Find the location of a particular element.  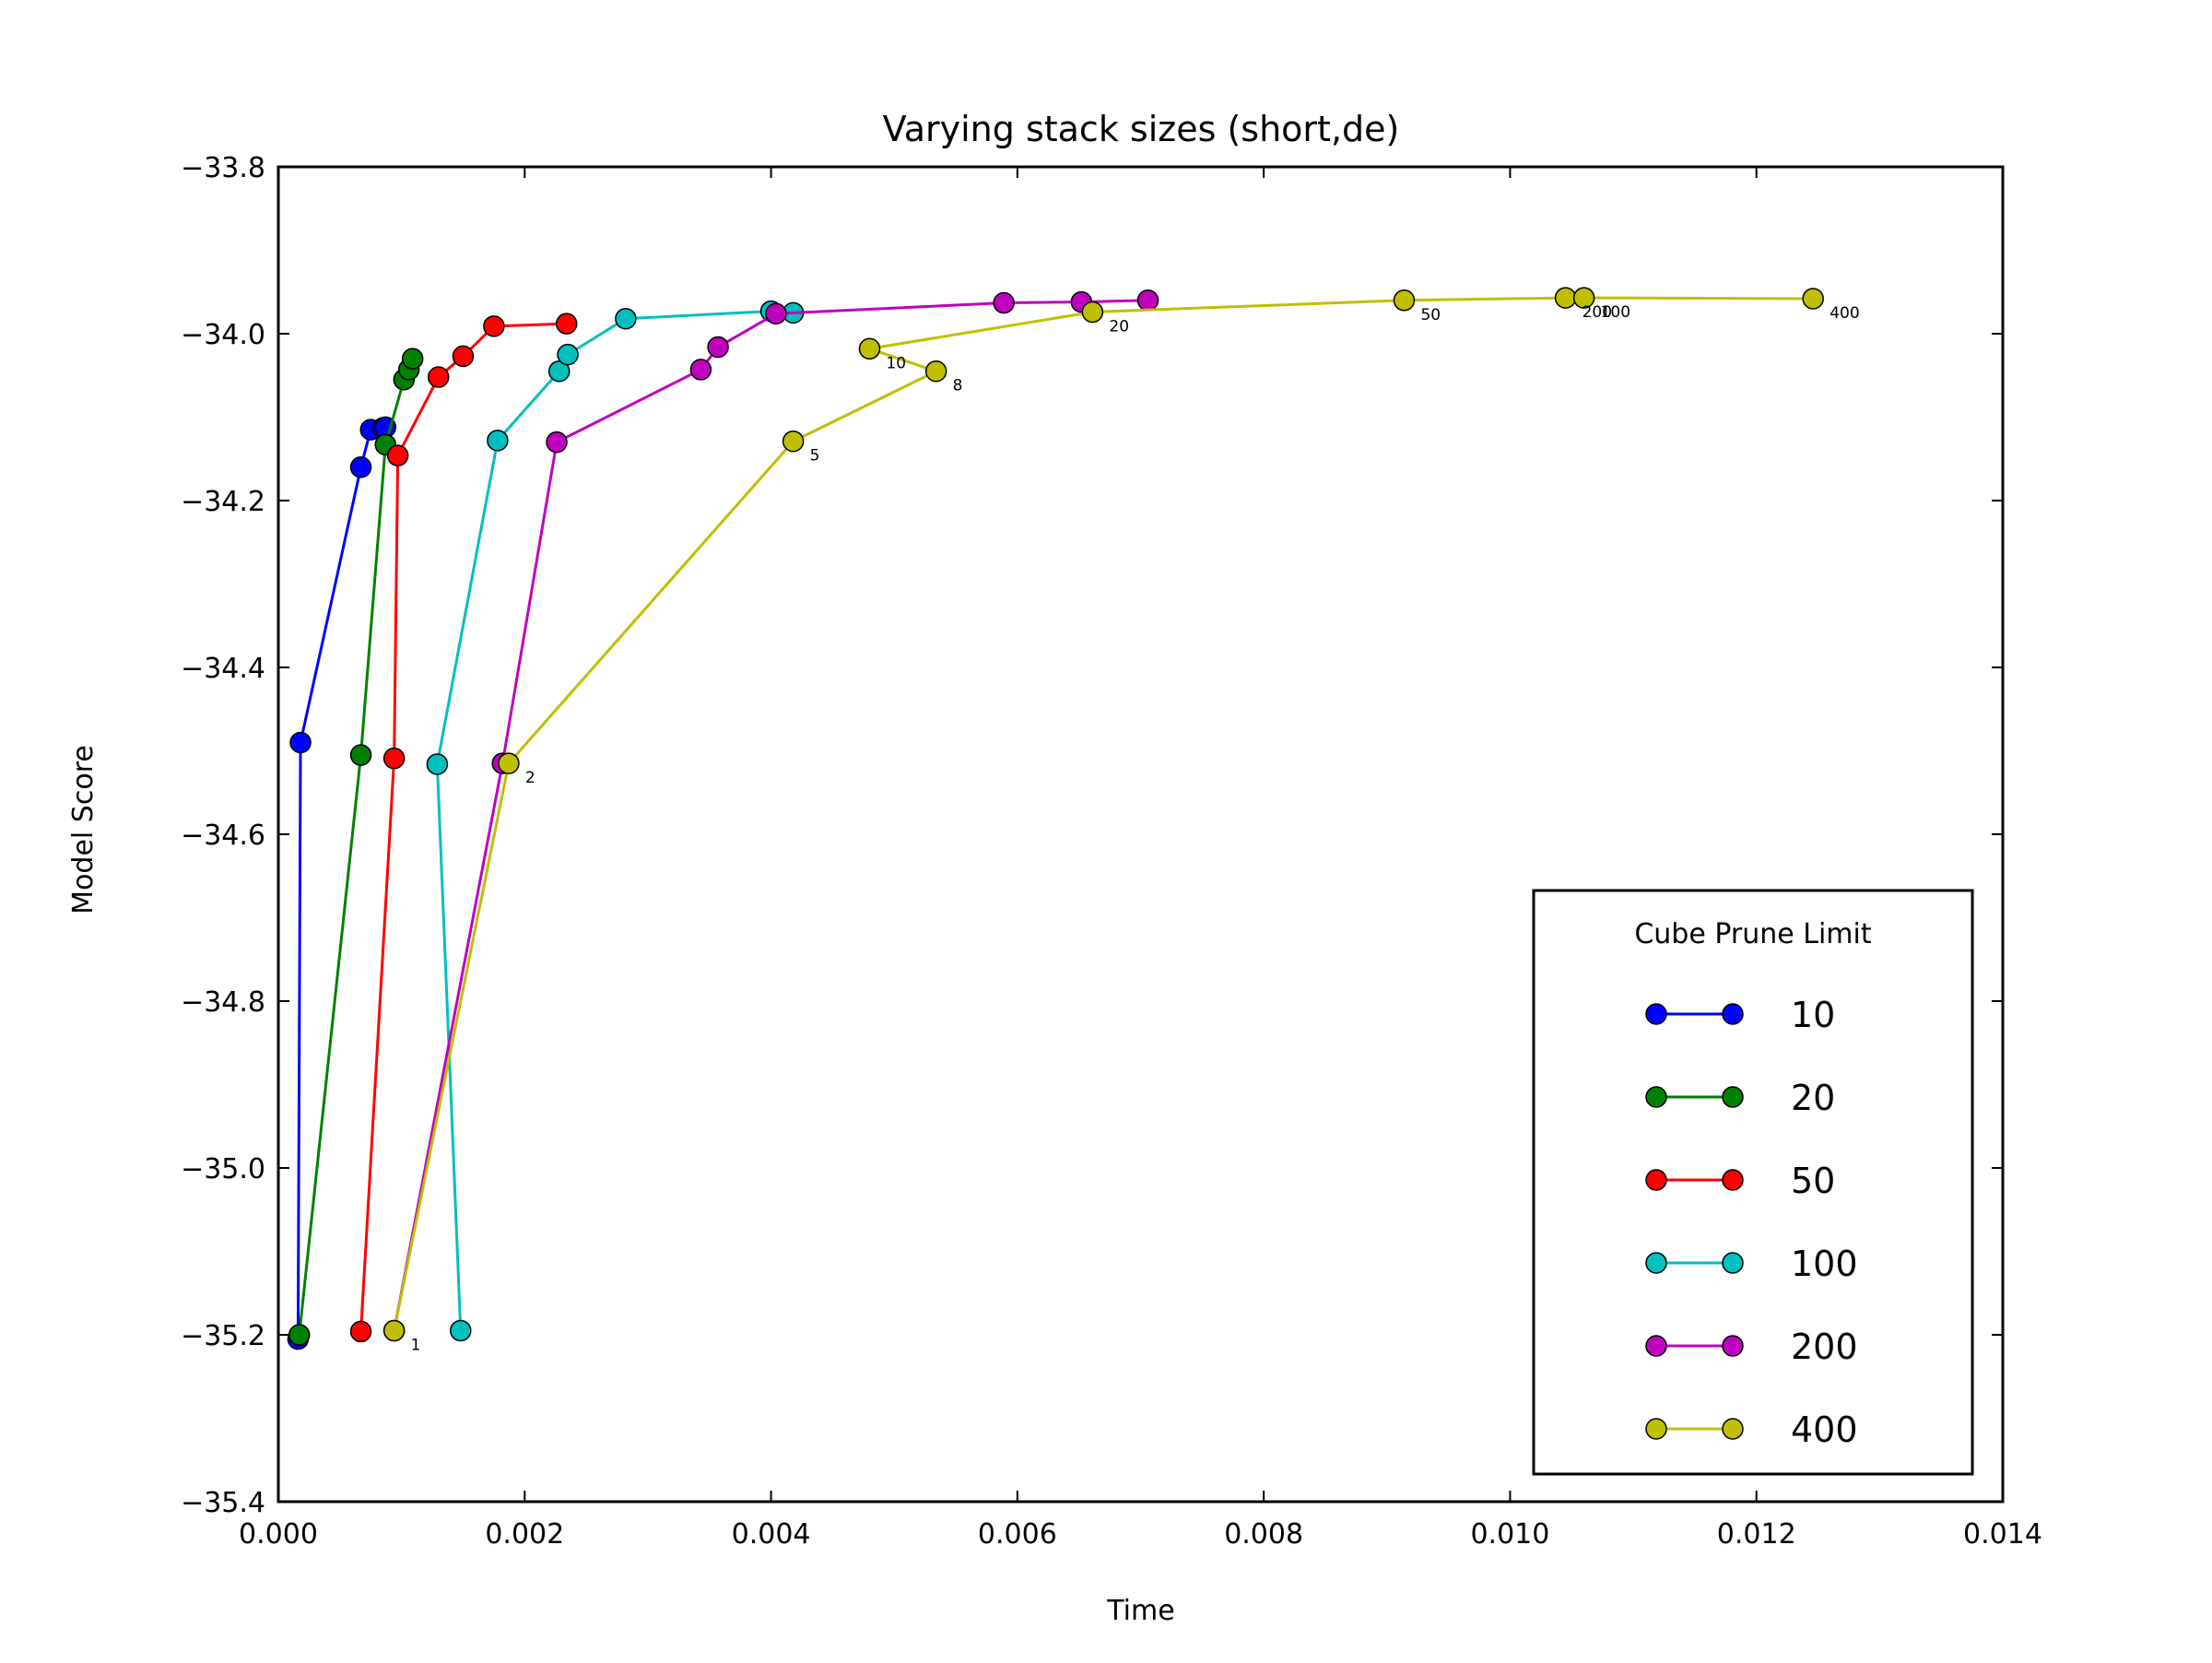

legend-entry-50: 50 is located at coordinates (1740, 1181).